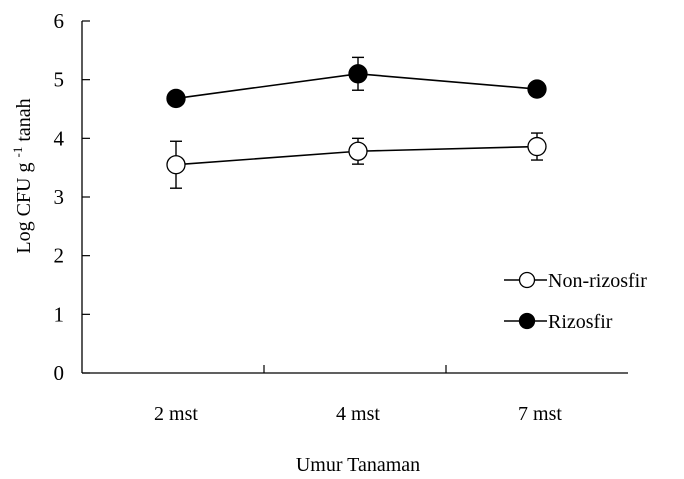  I want to click on y-tick-label: 3, so click(59, 197).